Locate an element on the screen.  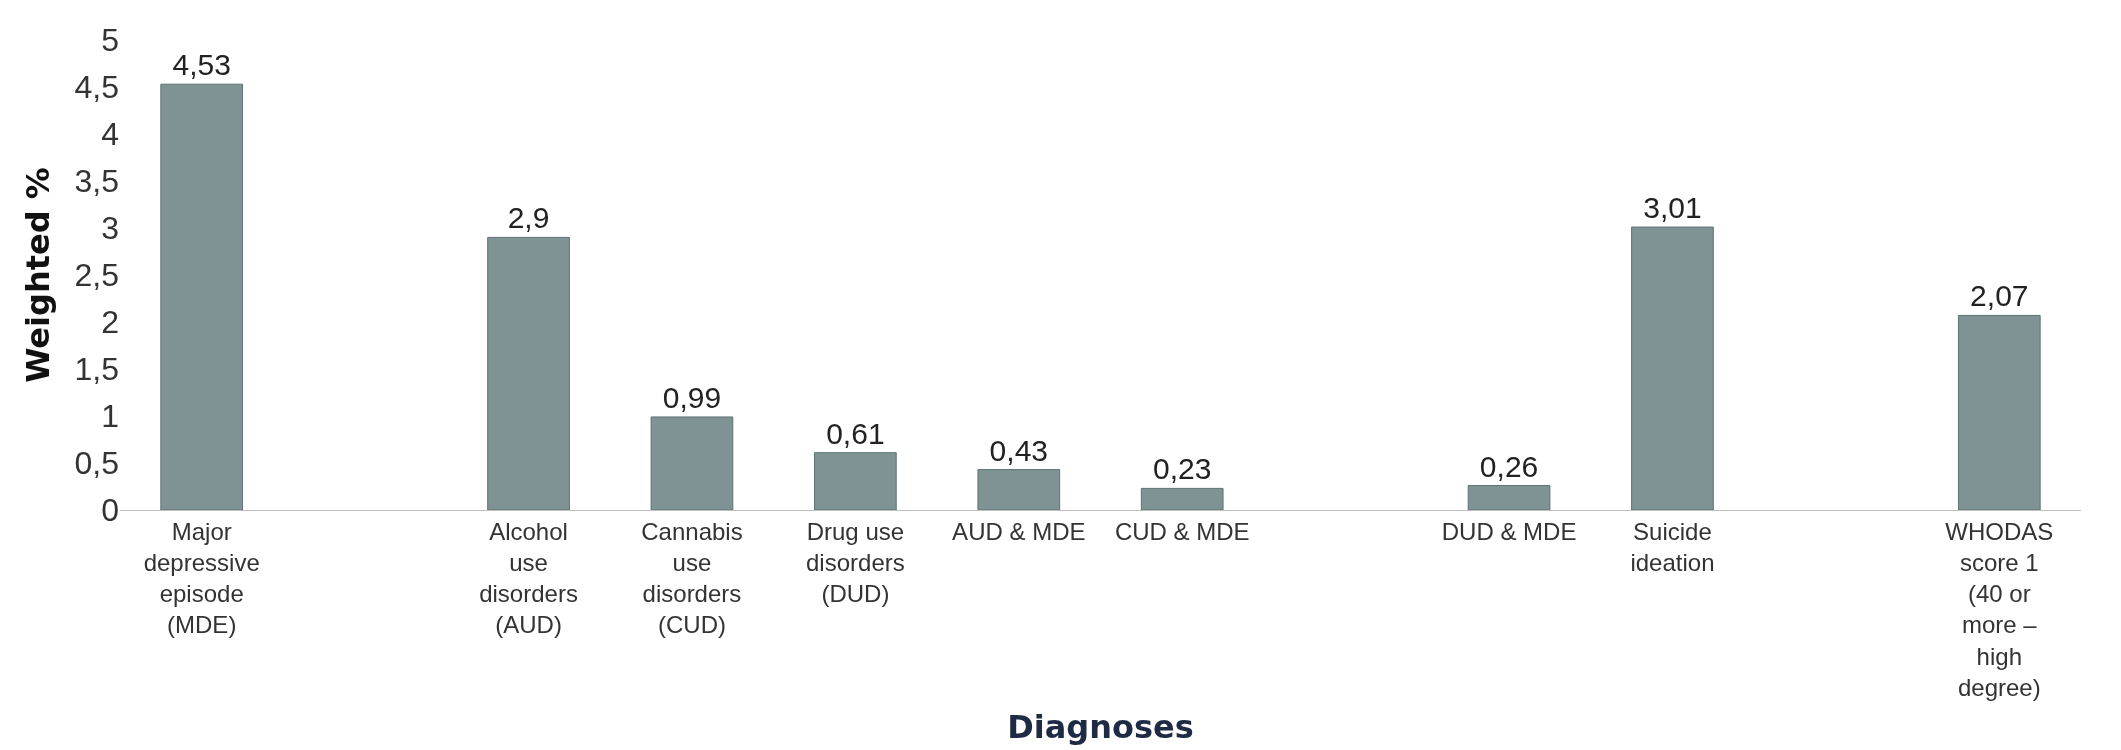
data-label: 0,61 is located at coordinates (855, 433).